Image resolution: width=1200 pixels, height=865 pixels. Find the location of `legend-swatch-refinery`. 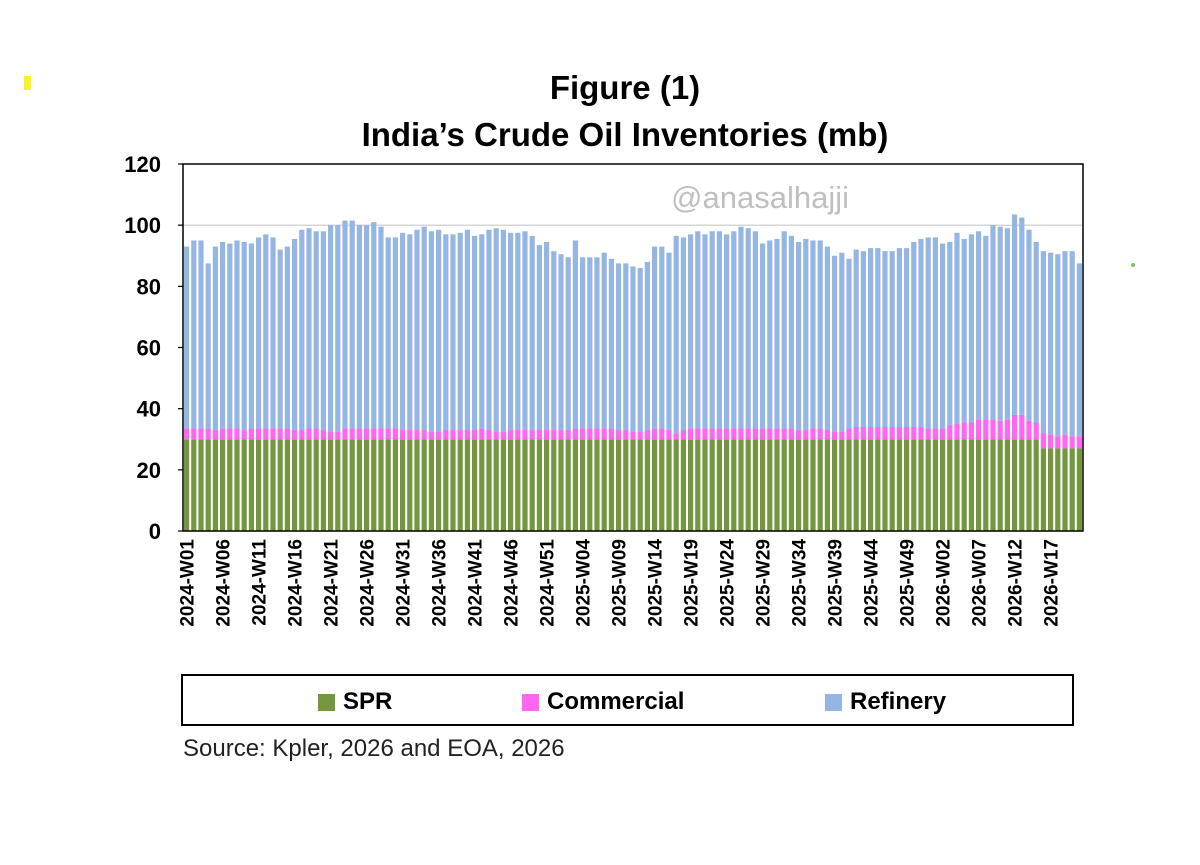

legend-swatch-refinery is located at coordinates (833, 702).